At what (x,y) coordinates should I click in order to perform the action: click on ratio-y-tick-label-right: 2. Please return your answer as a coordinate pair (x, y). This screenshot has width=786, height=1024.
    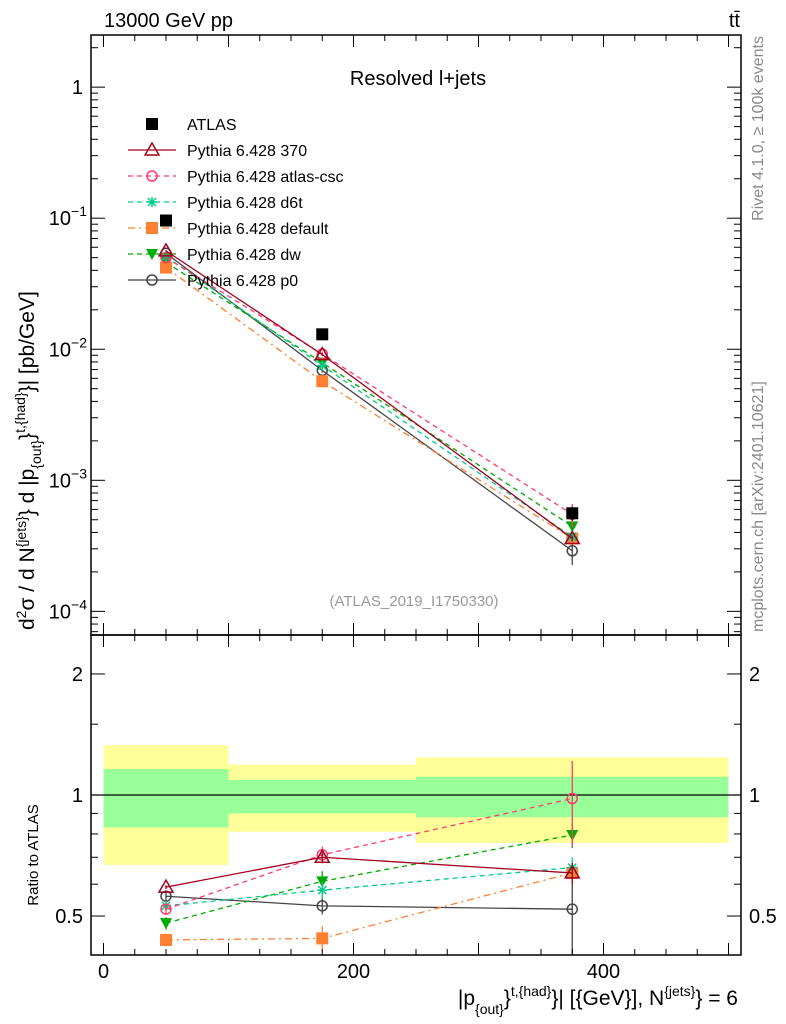
    Looking at the image, I should click on (754, 675).